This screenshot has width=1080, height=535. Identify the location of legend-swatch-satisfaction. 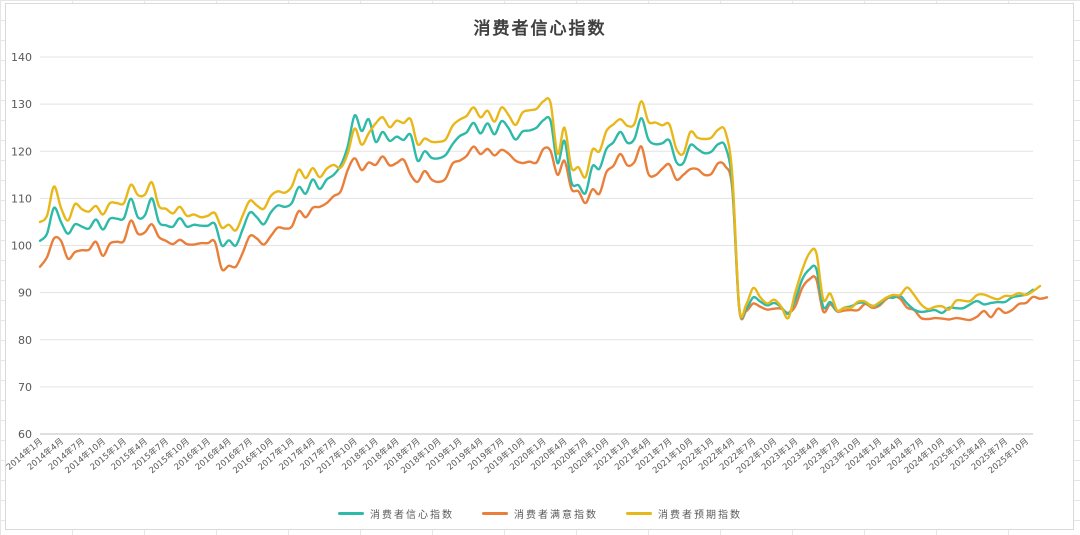
(495, 513).